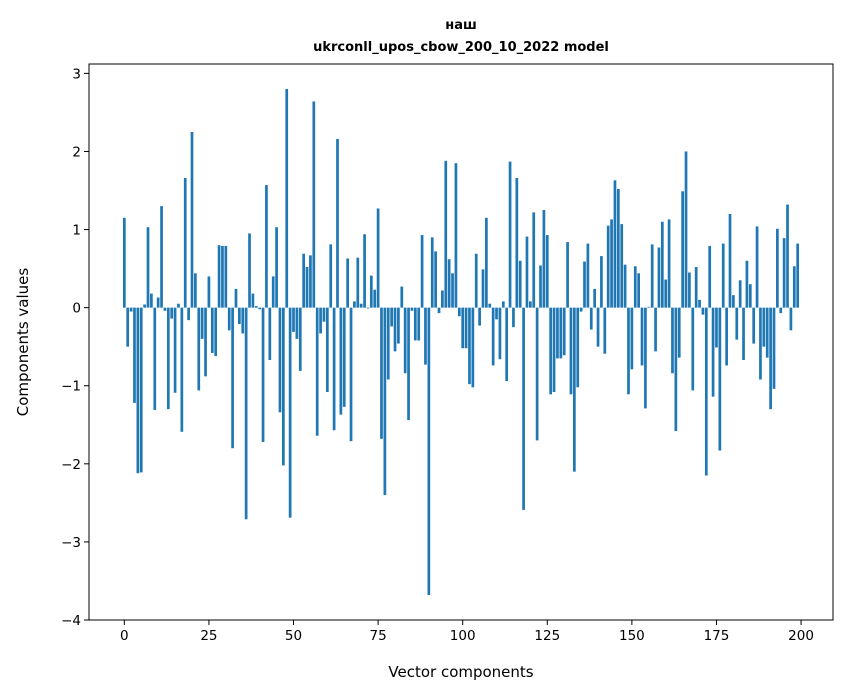 The image size is (847, 696). I want to click on chart-title-line-2: ukrconll_upos_cbow_200_10_2022 model, so click(461, 47).